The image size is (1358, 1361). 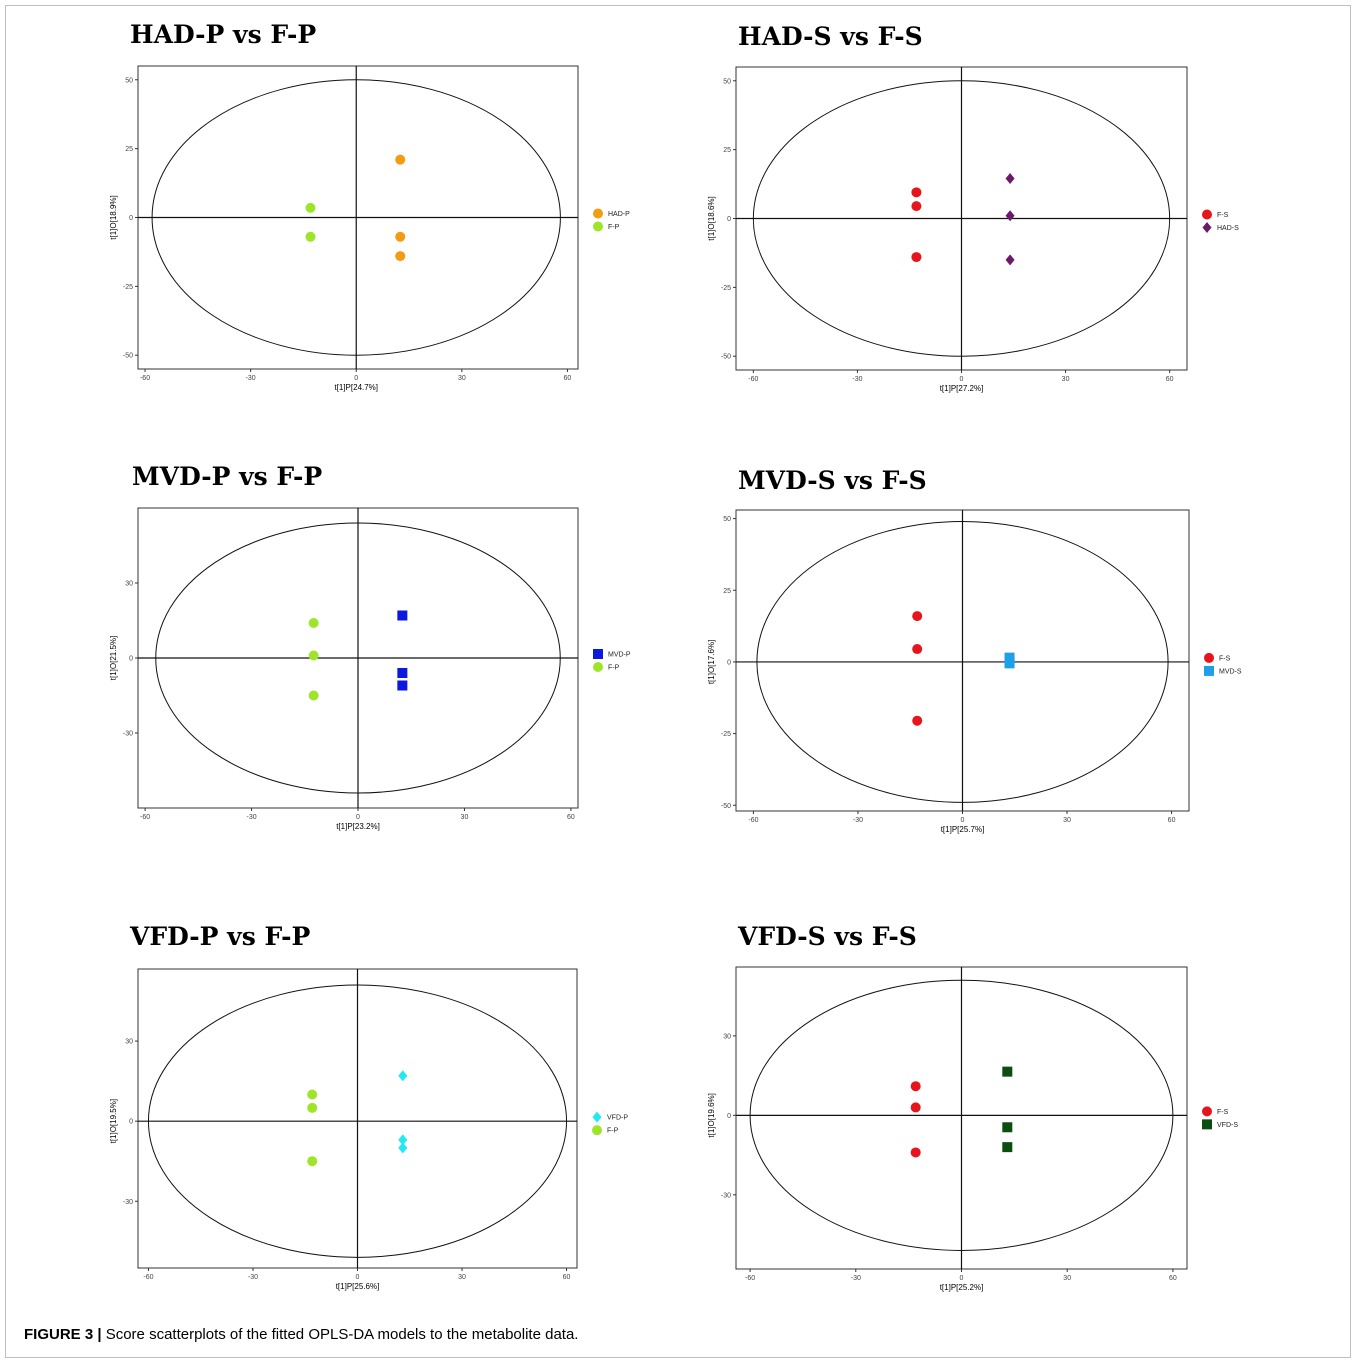 What do you see at coordinates (63, 1334) in the screenshot?
I see `figure-label: FIGURE 3 |` at bounding box center [63, 1334].